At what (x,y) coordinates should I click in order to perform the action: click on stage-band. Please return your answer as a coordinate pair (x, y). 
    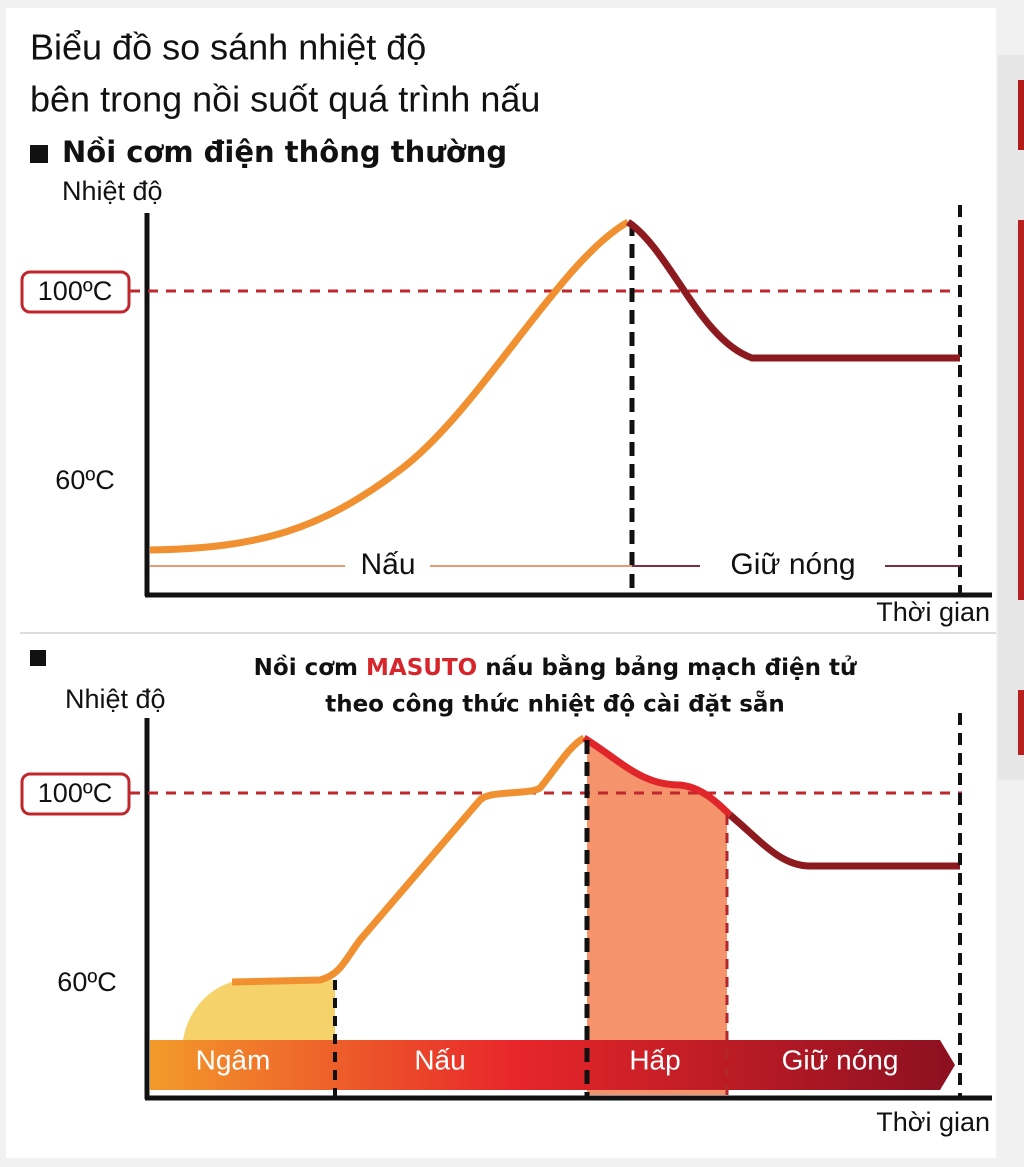
    Looking at the image, I should click on (552, 1065).